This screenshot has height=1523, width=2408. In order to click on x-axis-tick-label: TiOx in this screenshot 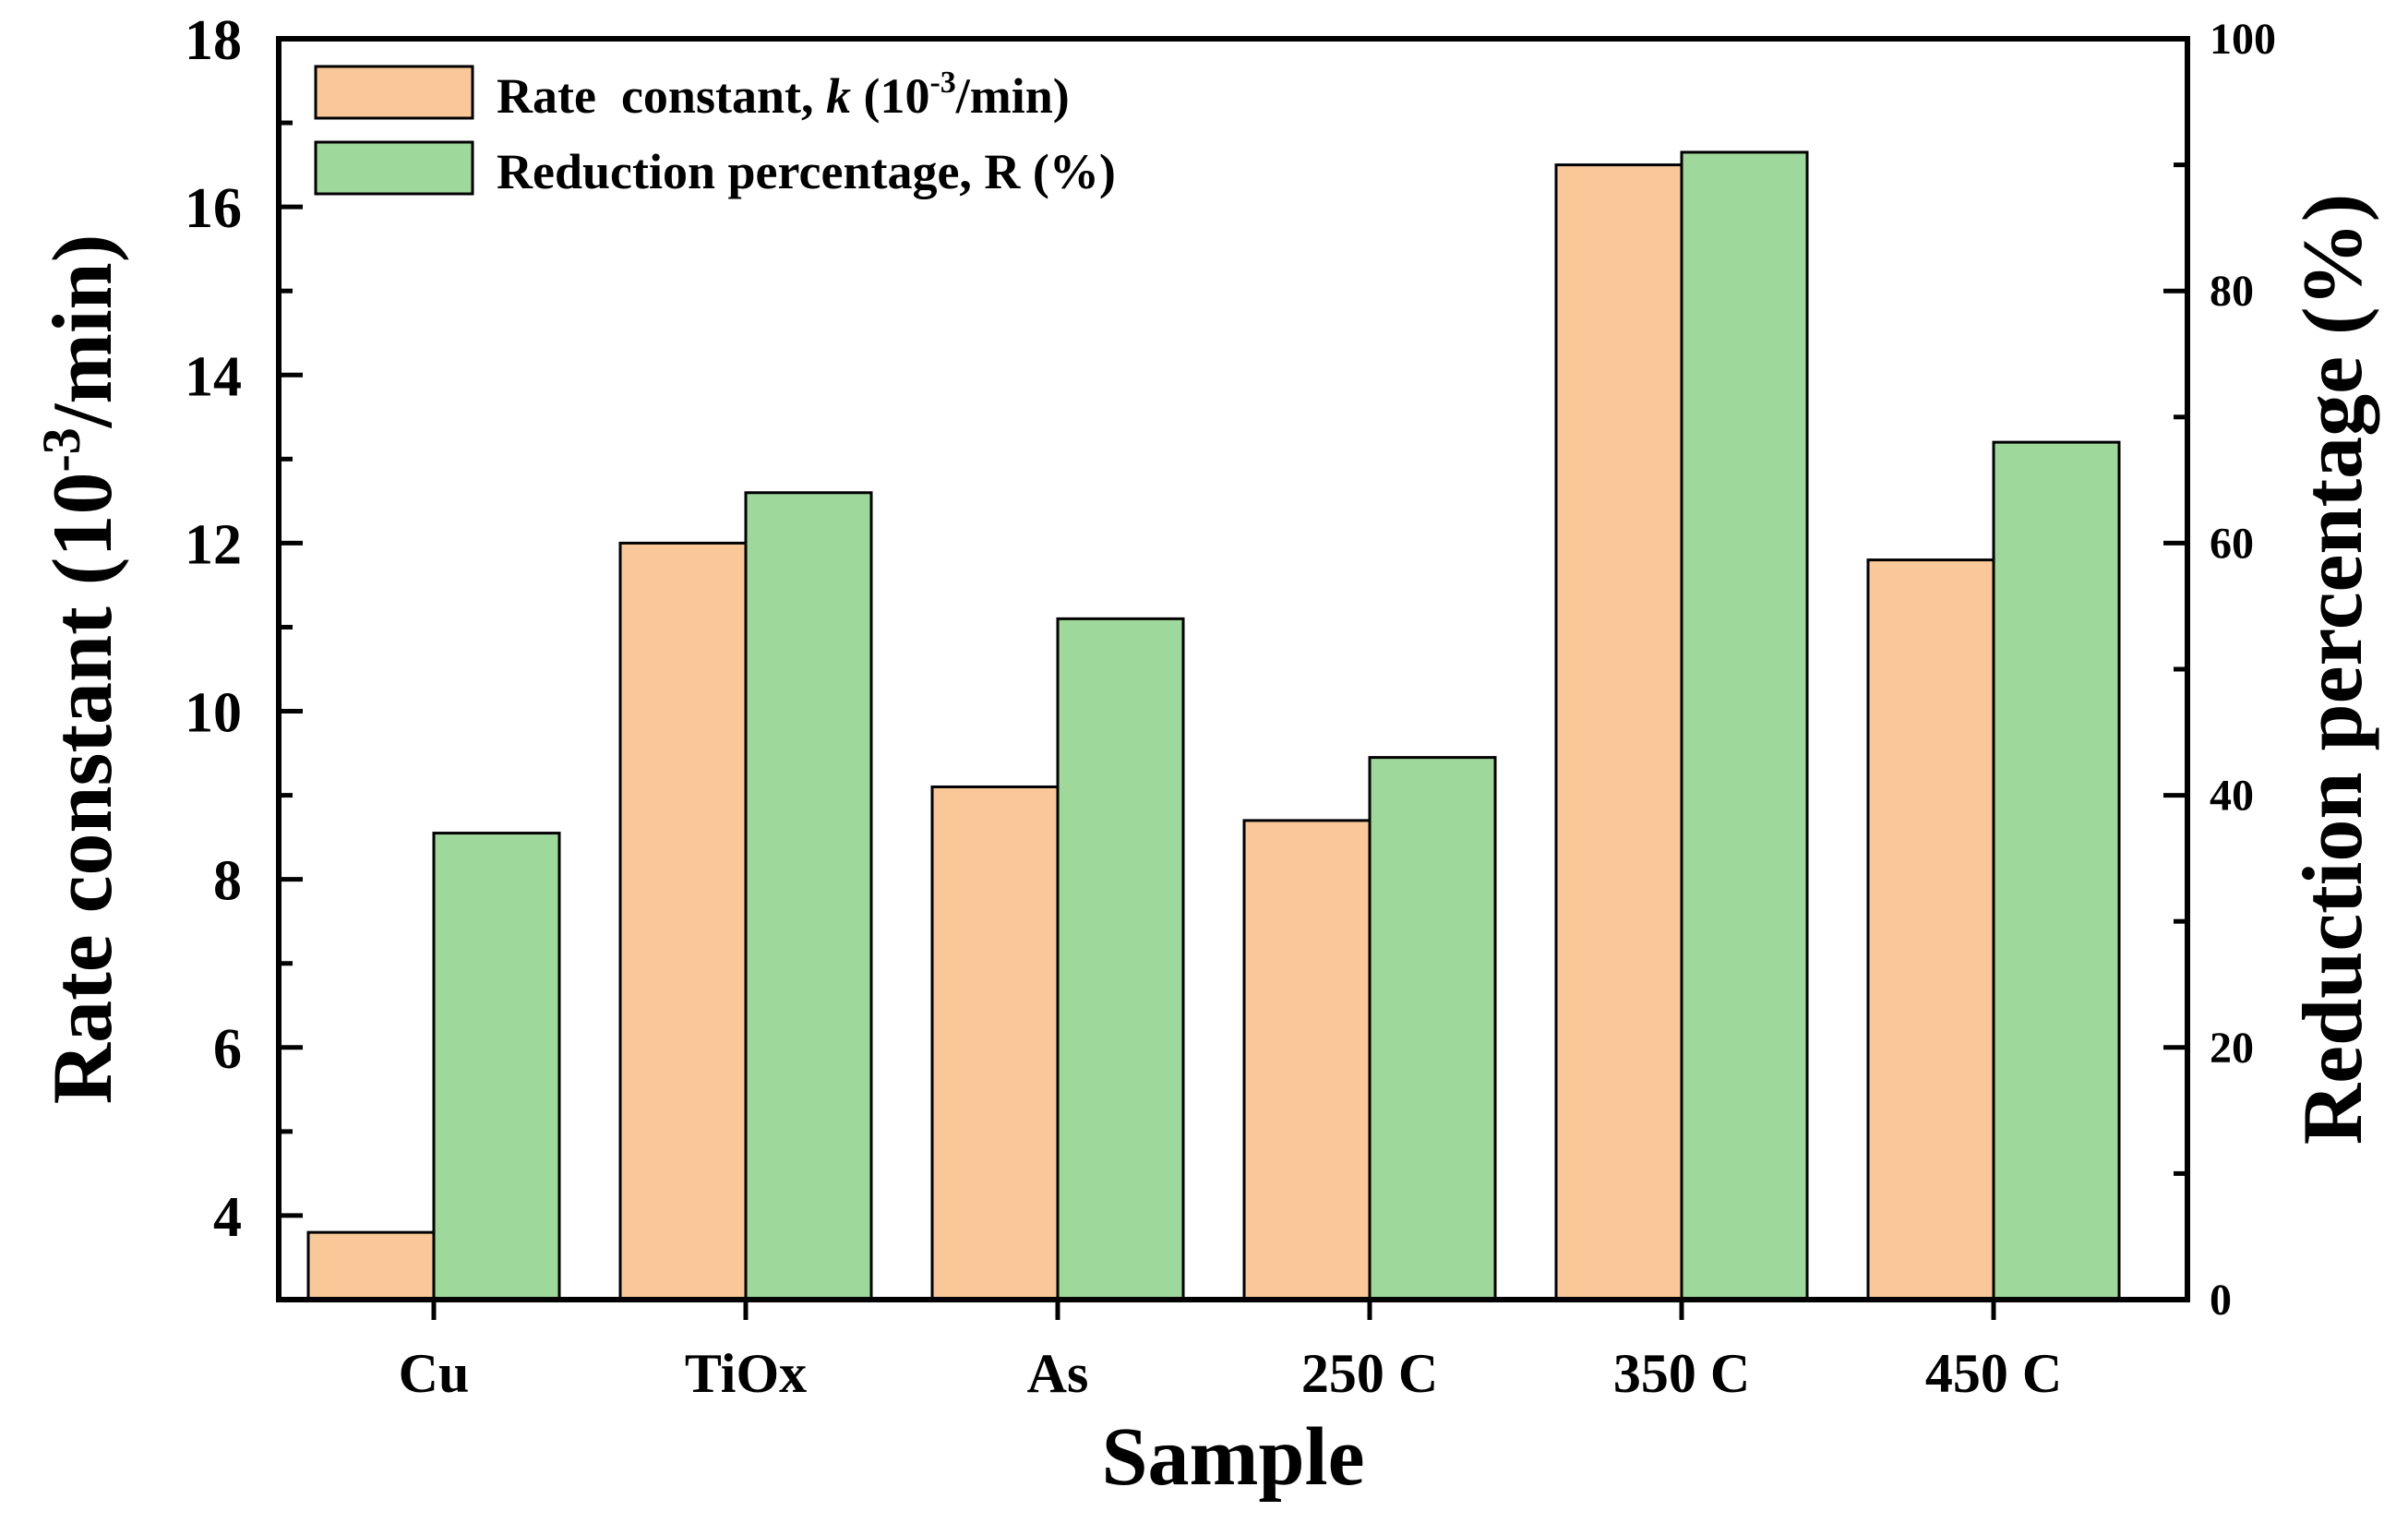, I will do `click(746, 1374)`.